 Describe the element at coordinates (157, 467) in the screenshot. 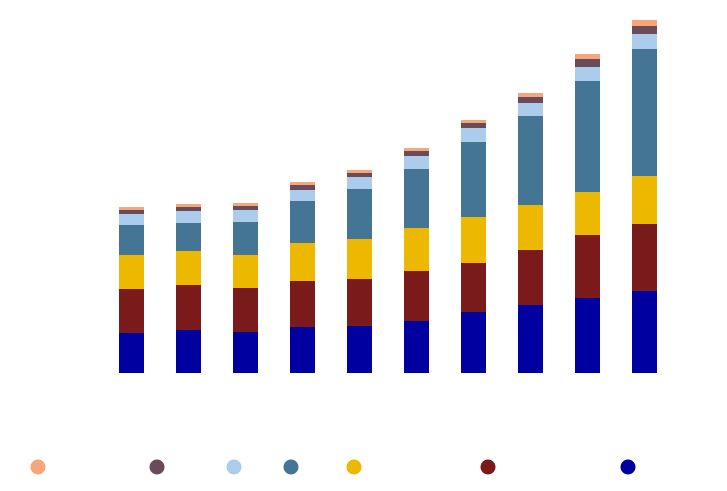

I see `legend-marker-s6` at that location.